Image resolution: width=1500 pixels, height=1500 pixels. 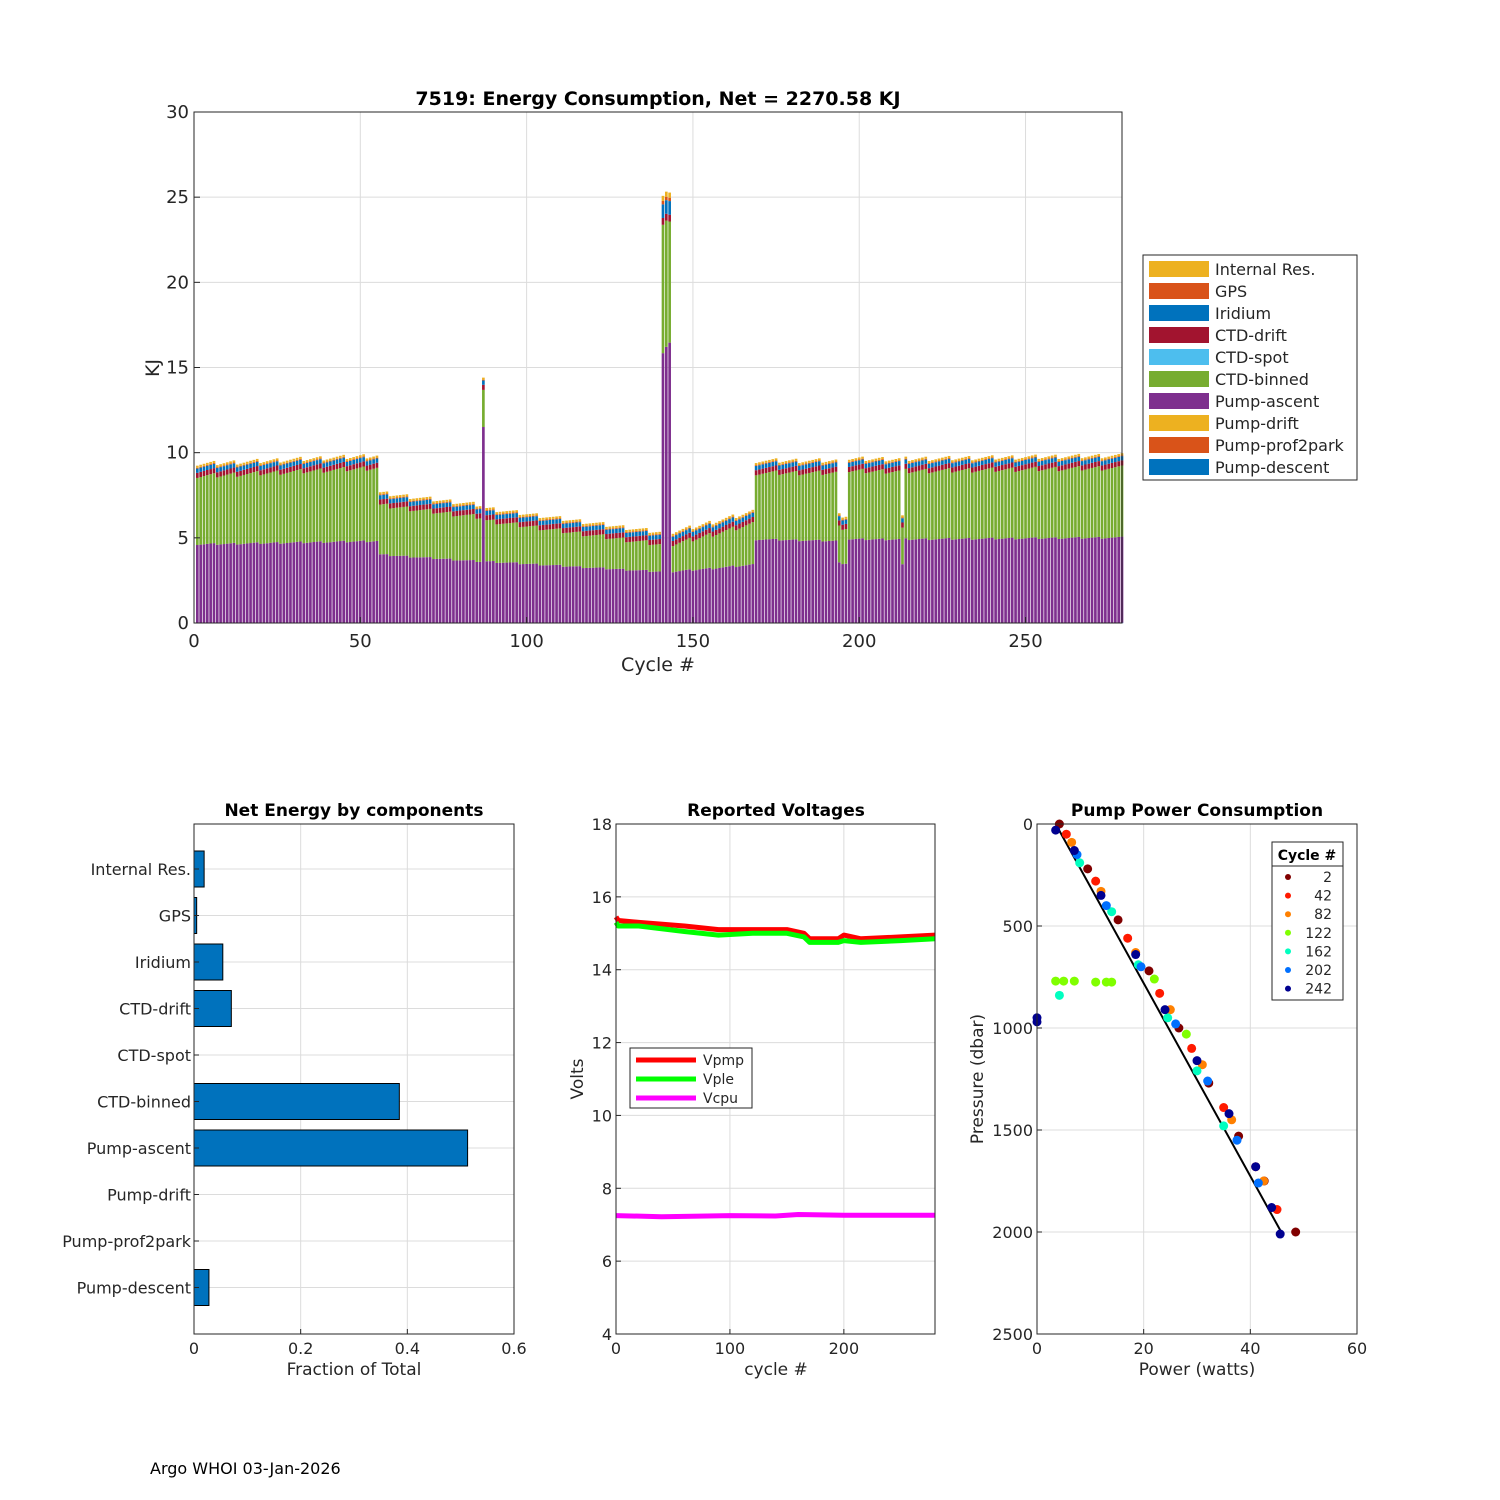 I want to click on pump-legend-box, so click(x=1307, y=921).